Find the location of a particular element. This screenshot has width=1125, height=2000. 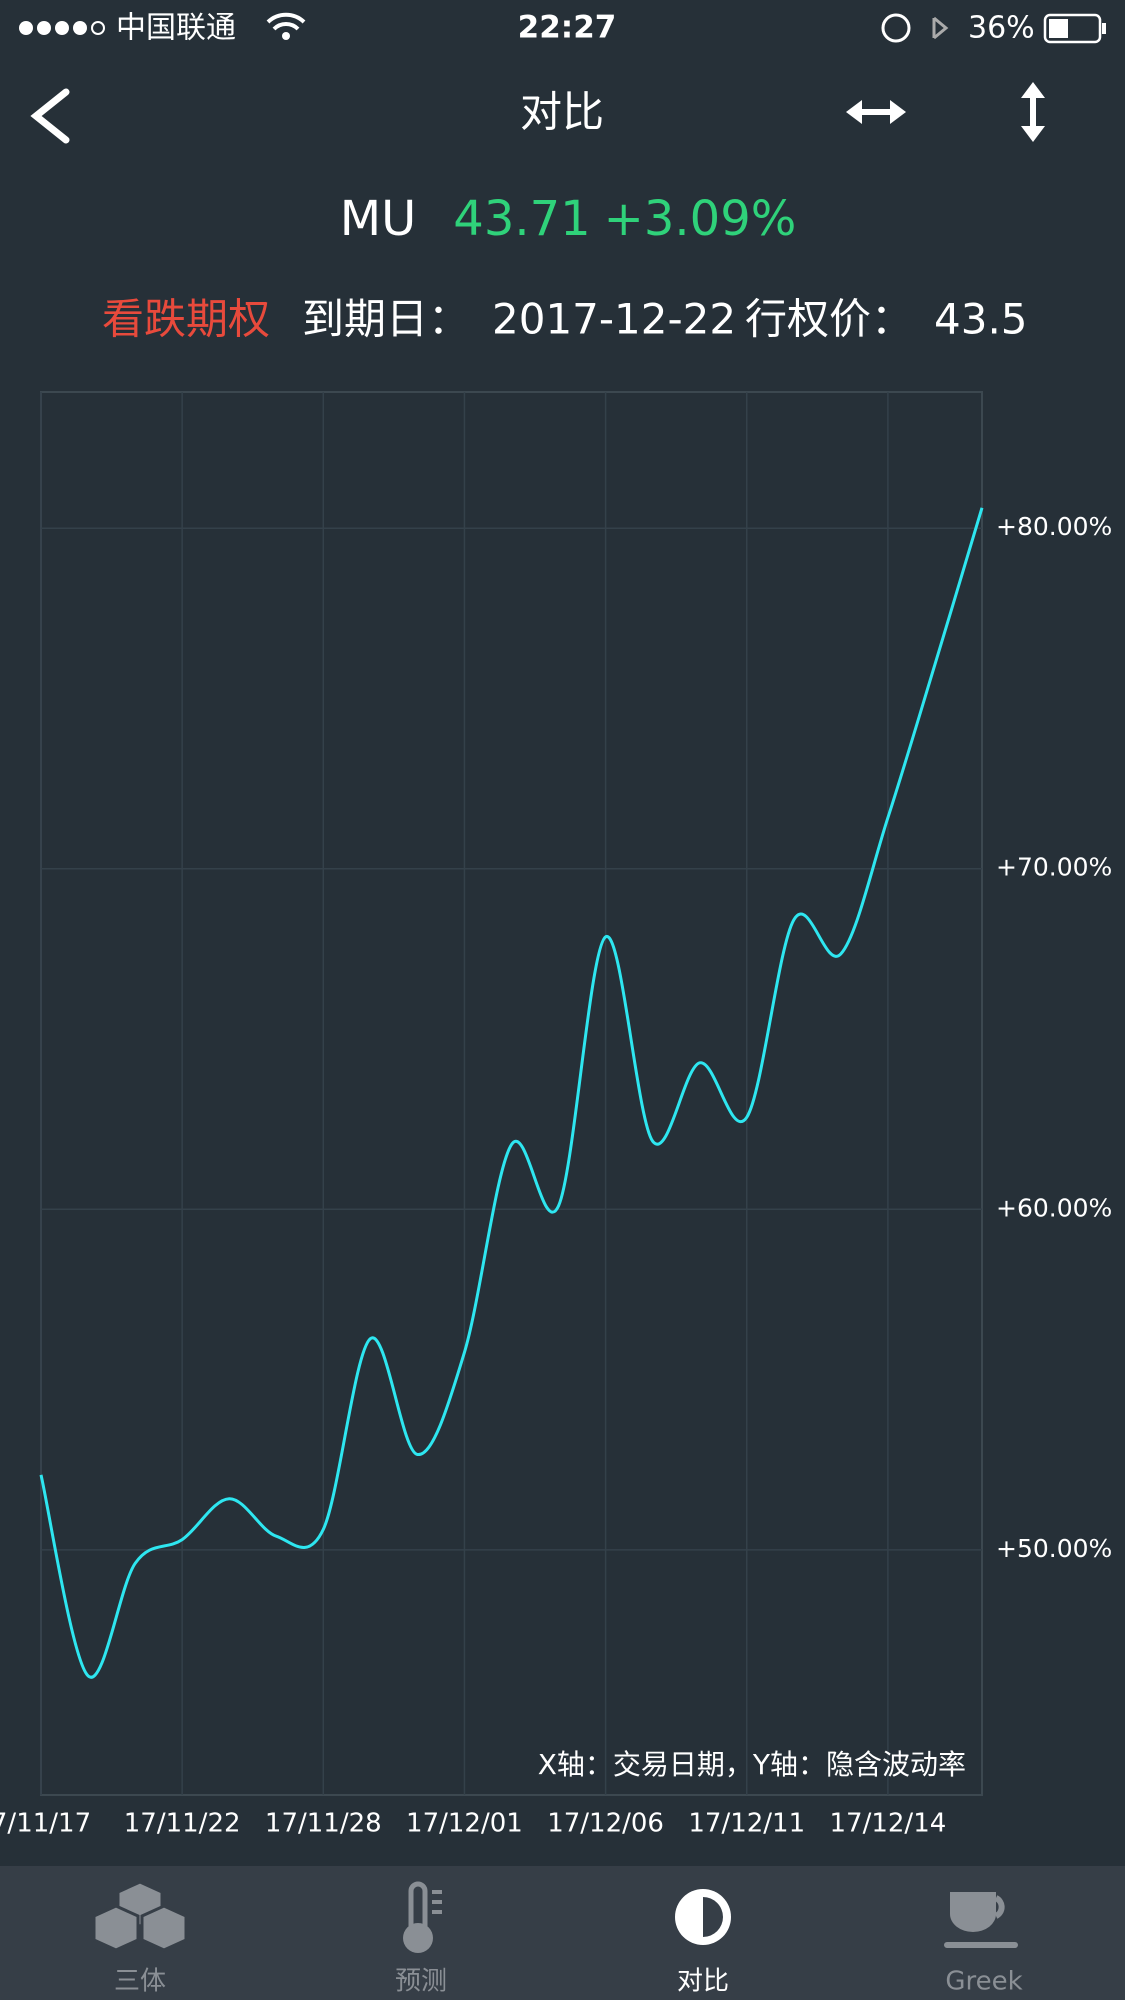

option-type: 看跌期权 is located at coordinates (186, 319).